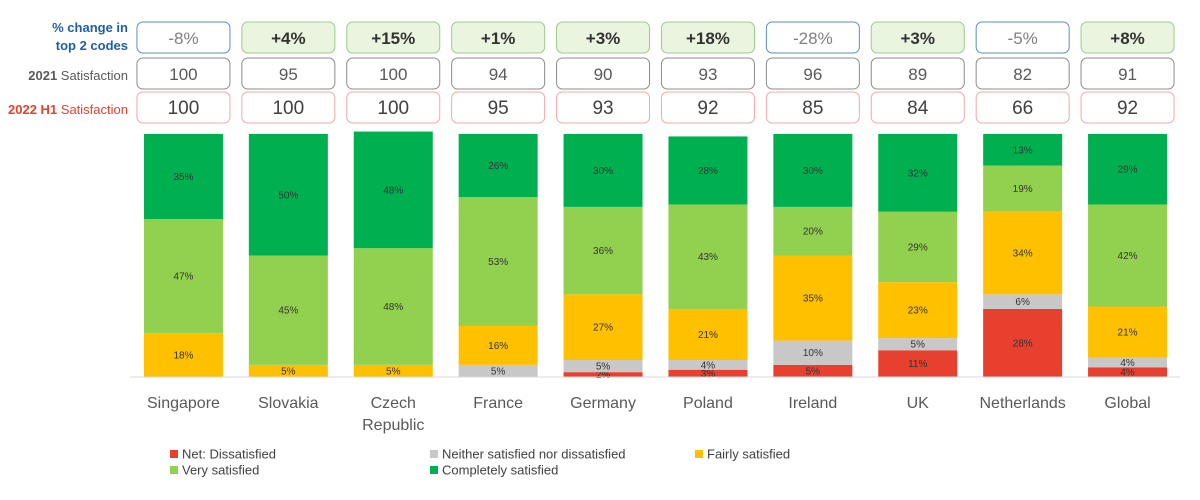 Image resolution: width=1200 pixels, height=500 pixels. Describe the element at coordinates (434, 454) in the screenshot. I see `legend-swatch` at that location.